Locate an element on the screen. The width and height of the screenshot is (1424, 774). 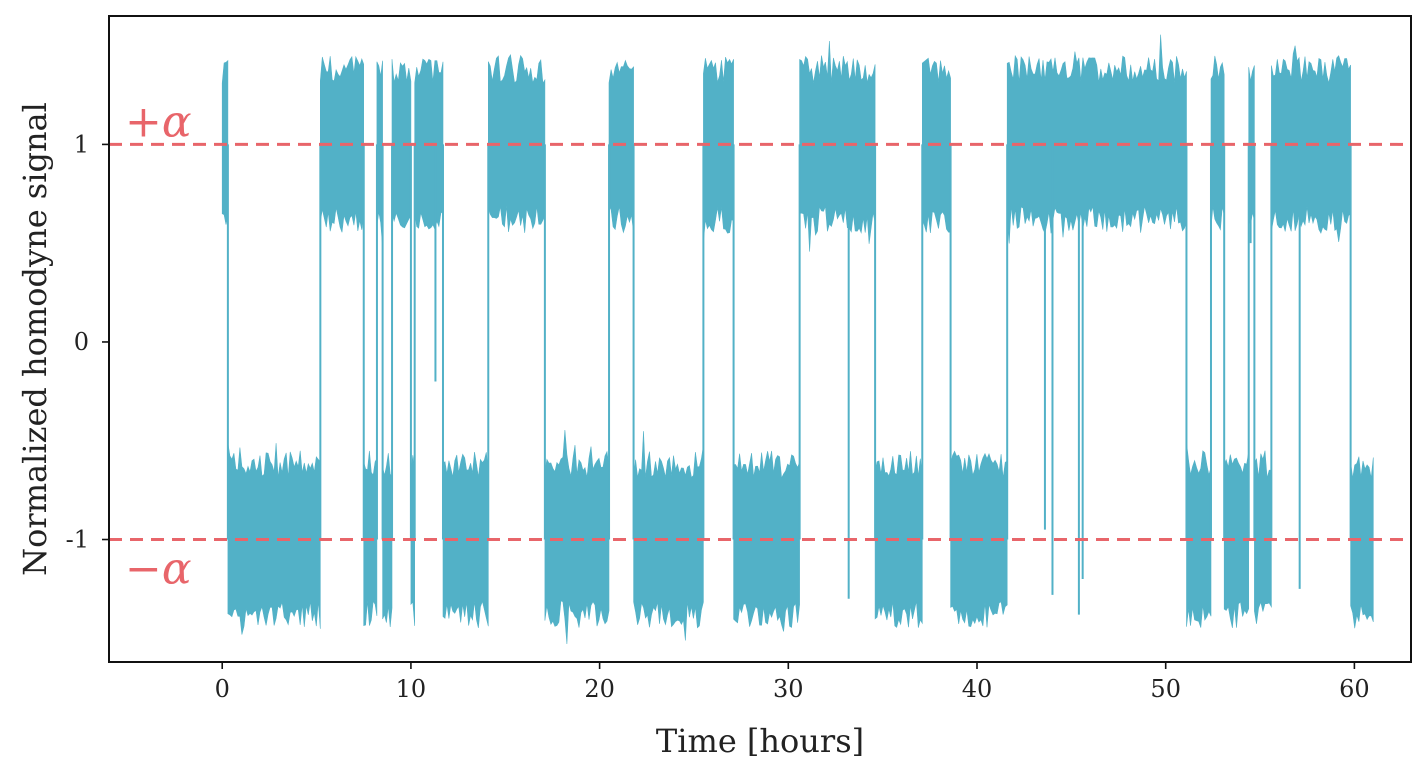
x-tick-label-5: 50 is located at coordinates (1165, 689).